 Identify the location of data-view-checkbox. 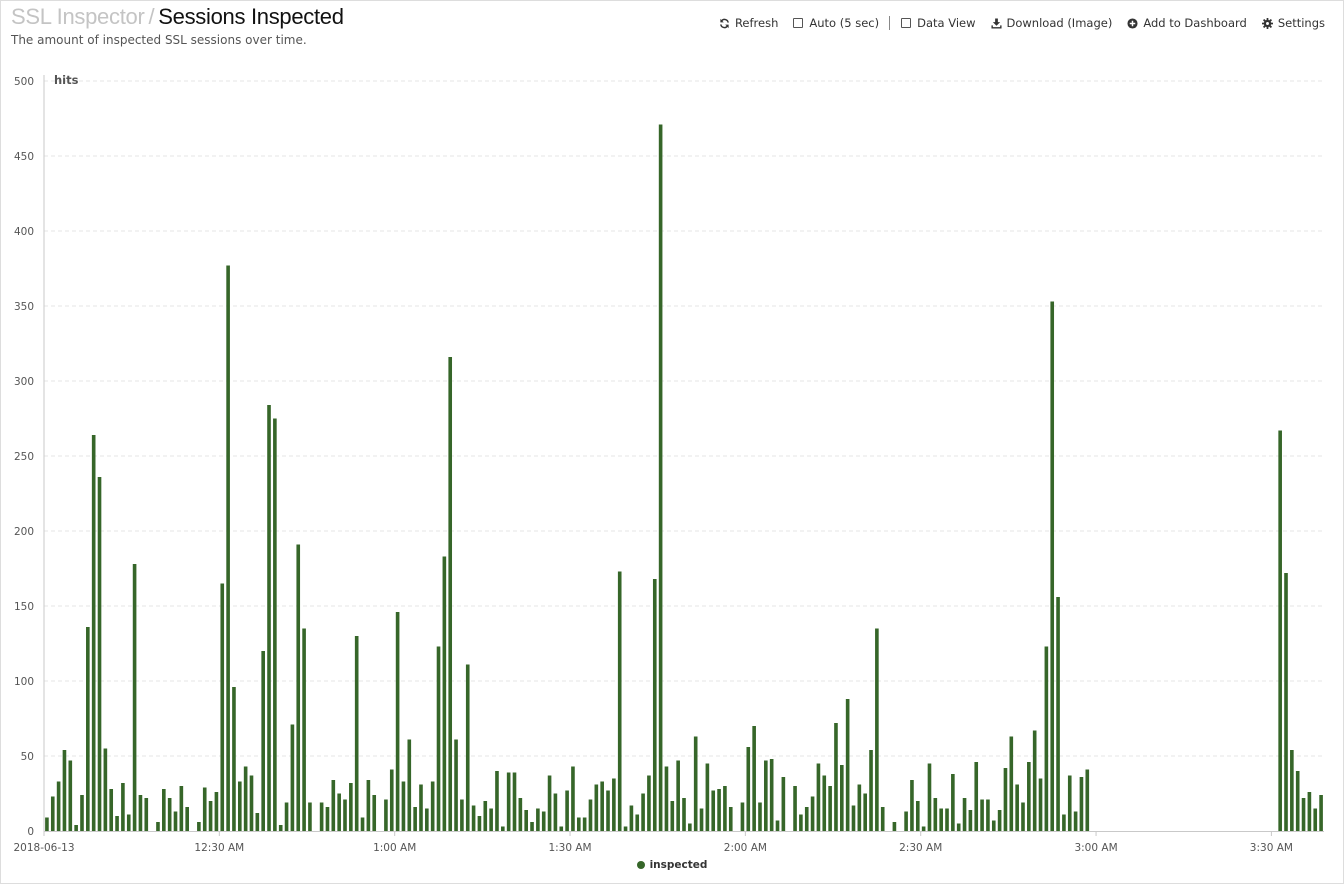
(906, 23).